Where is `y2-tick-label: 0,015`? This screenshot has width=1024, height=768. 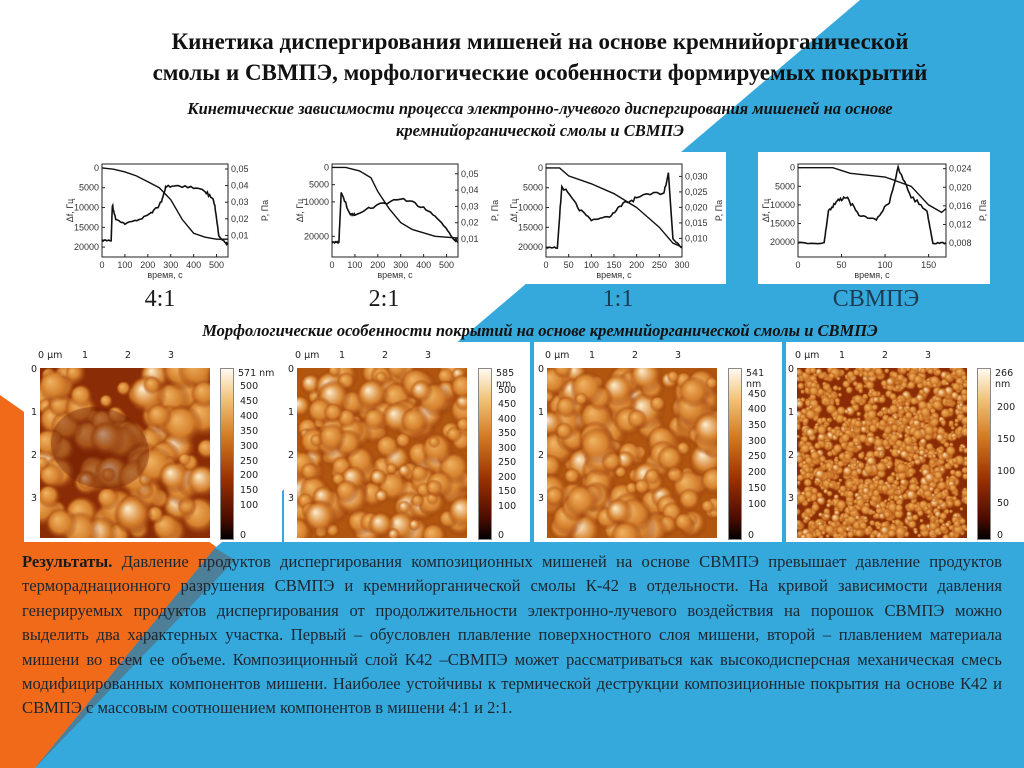
y2-tick-label: 0,015 is located at coordinates (696, 223).